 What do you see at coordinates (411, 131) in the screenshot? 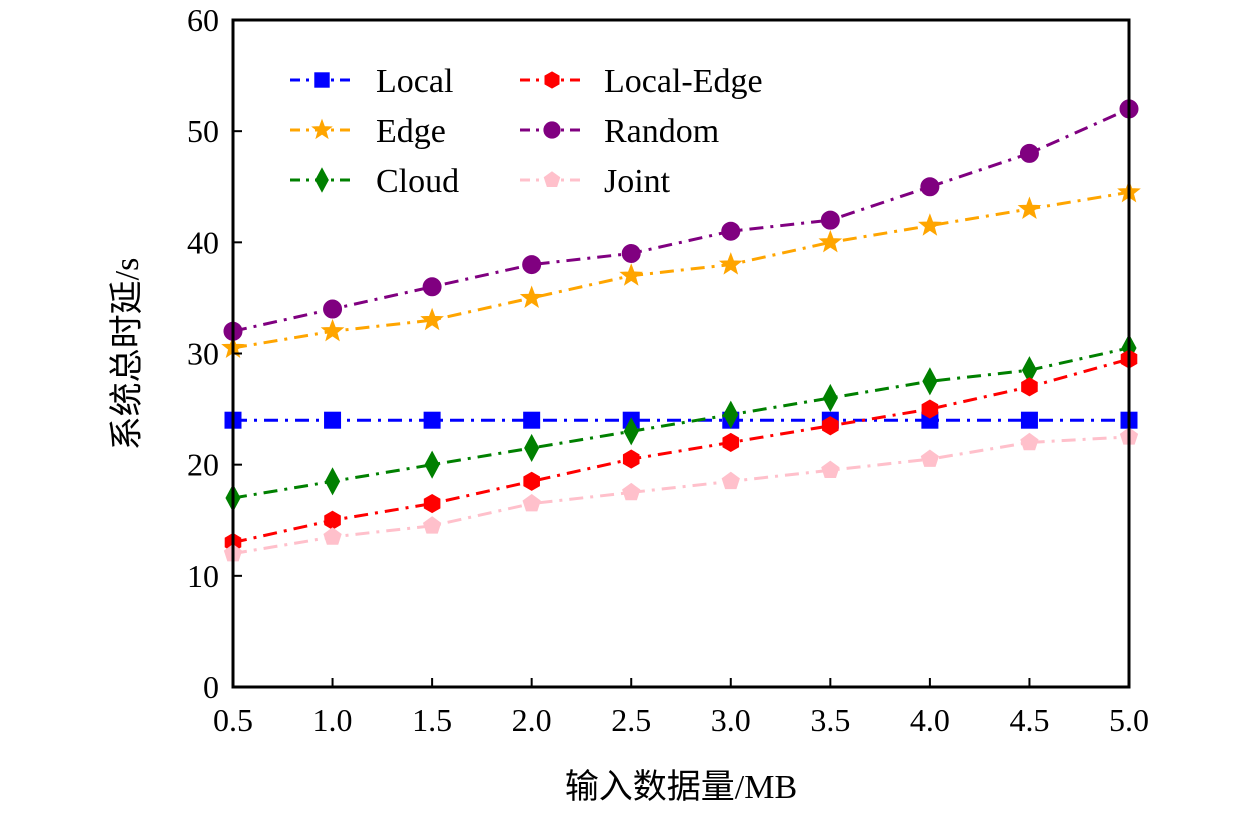
I see `legend-label: Edge` at bounding box center [411, 131].